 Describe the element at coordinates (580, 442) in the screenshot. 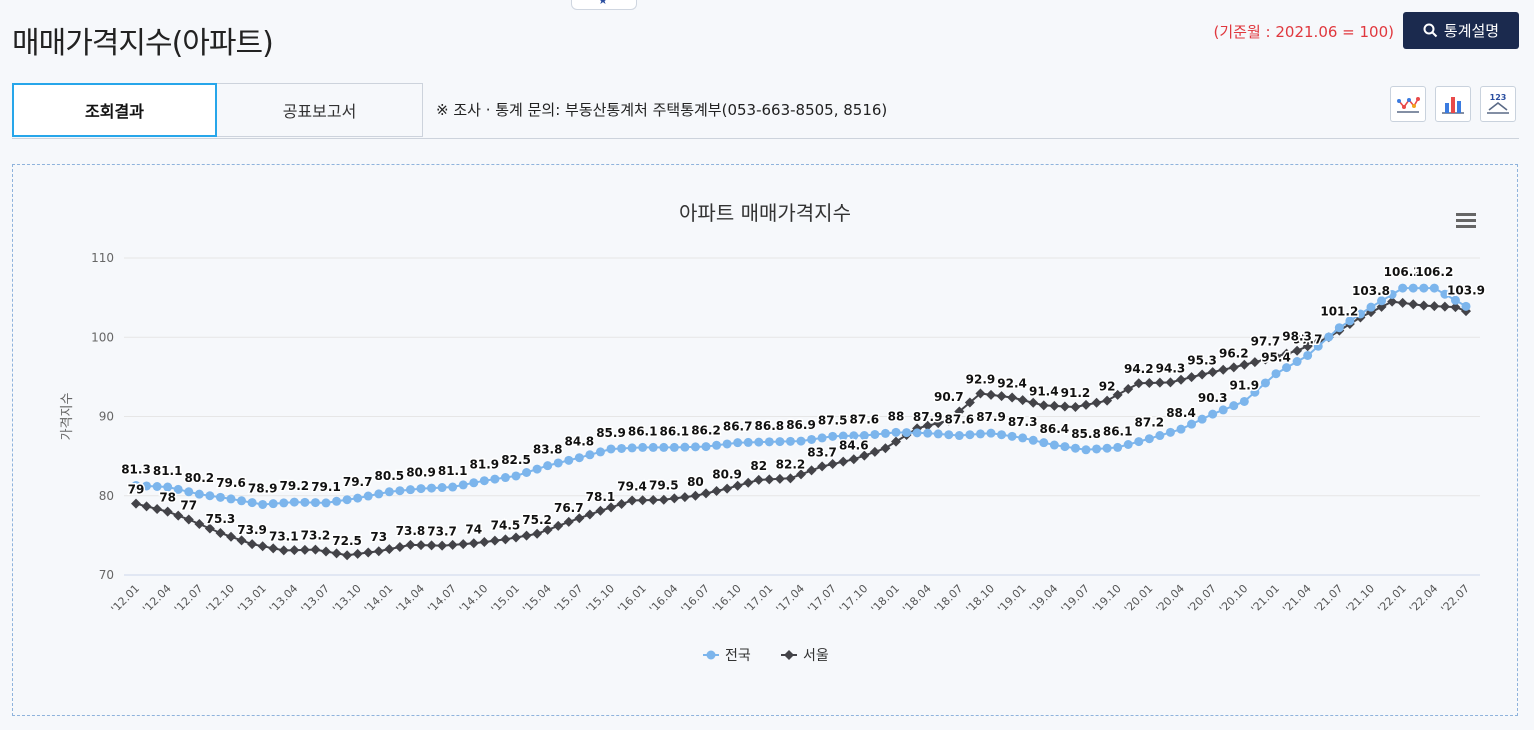

I see `data-label: 84.8` at that location.